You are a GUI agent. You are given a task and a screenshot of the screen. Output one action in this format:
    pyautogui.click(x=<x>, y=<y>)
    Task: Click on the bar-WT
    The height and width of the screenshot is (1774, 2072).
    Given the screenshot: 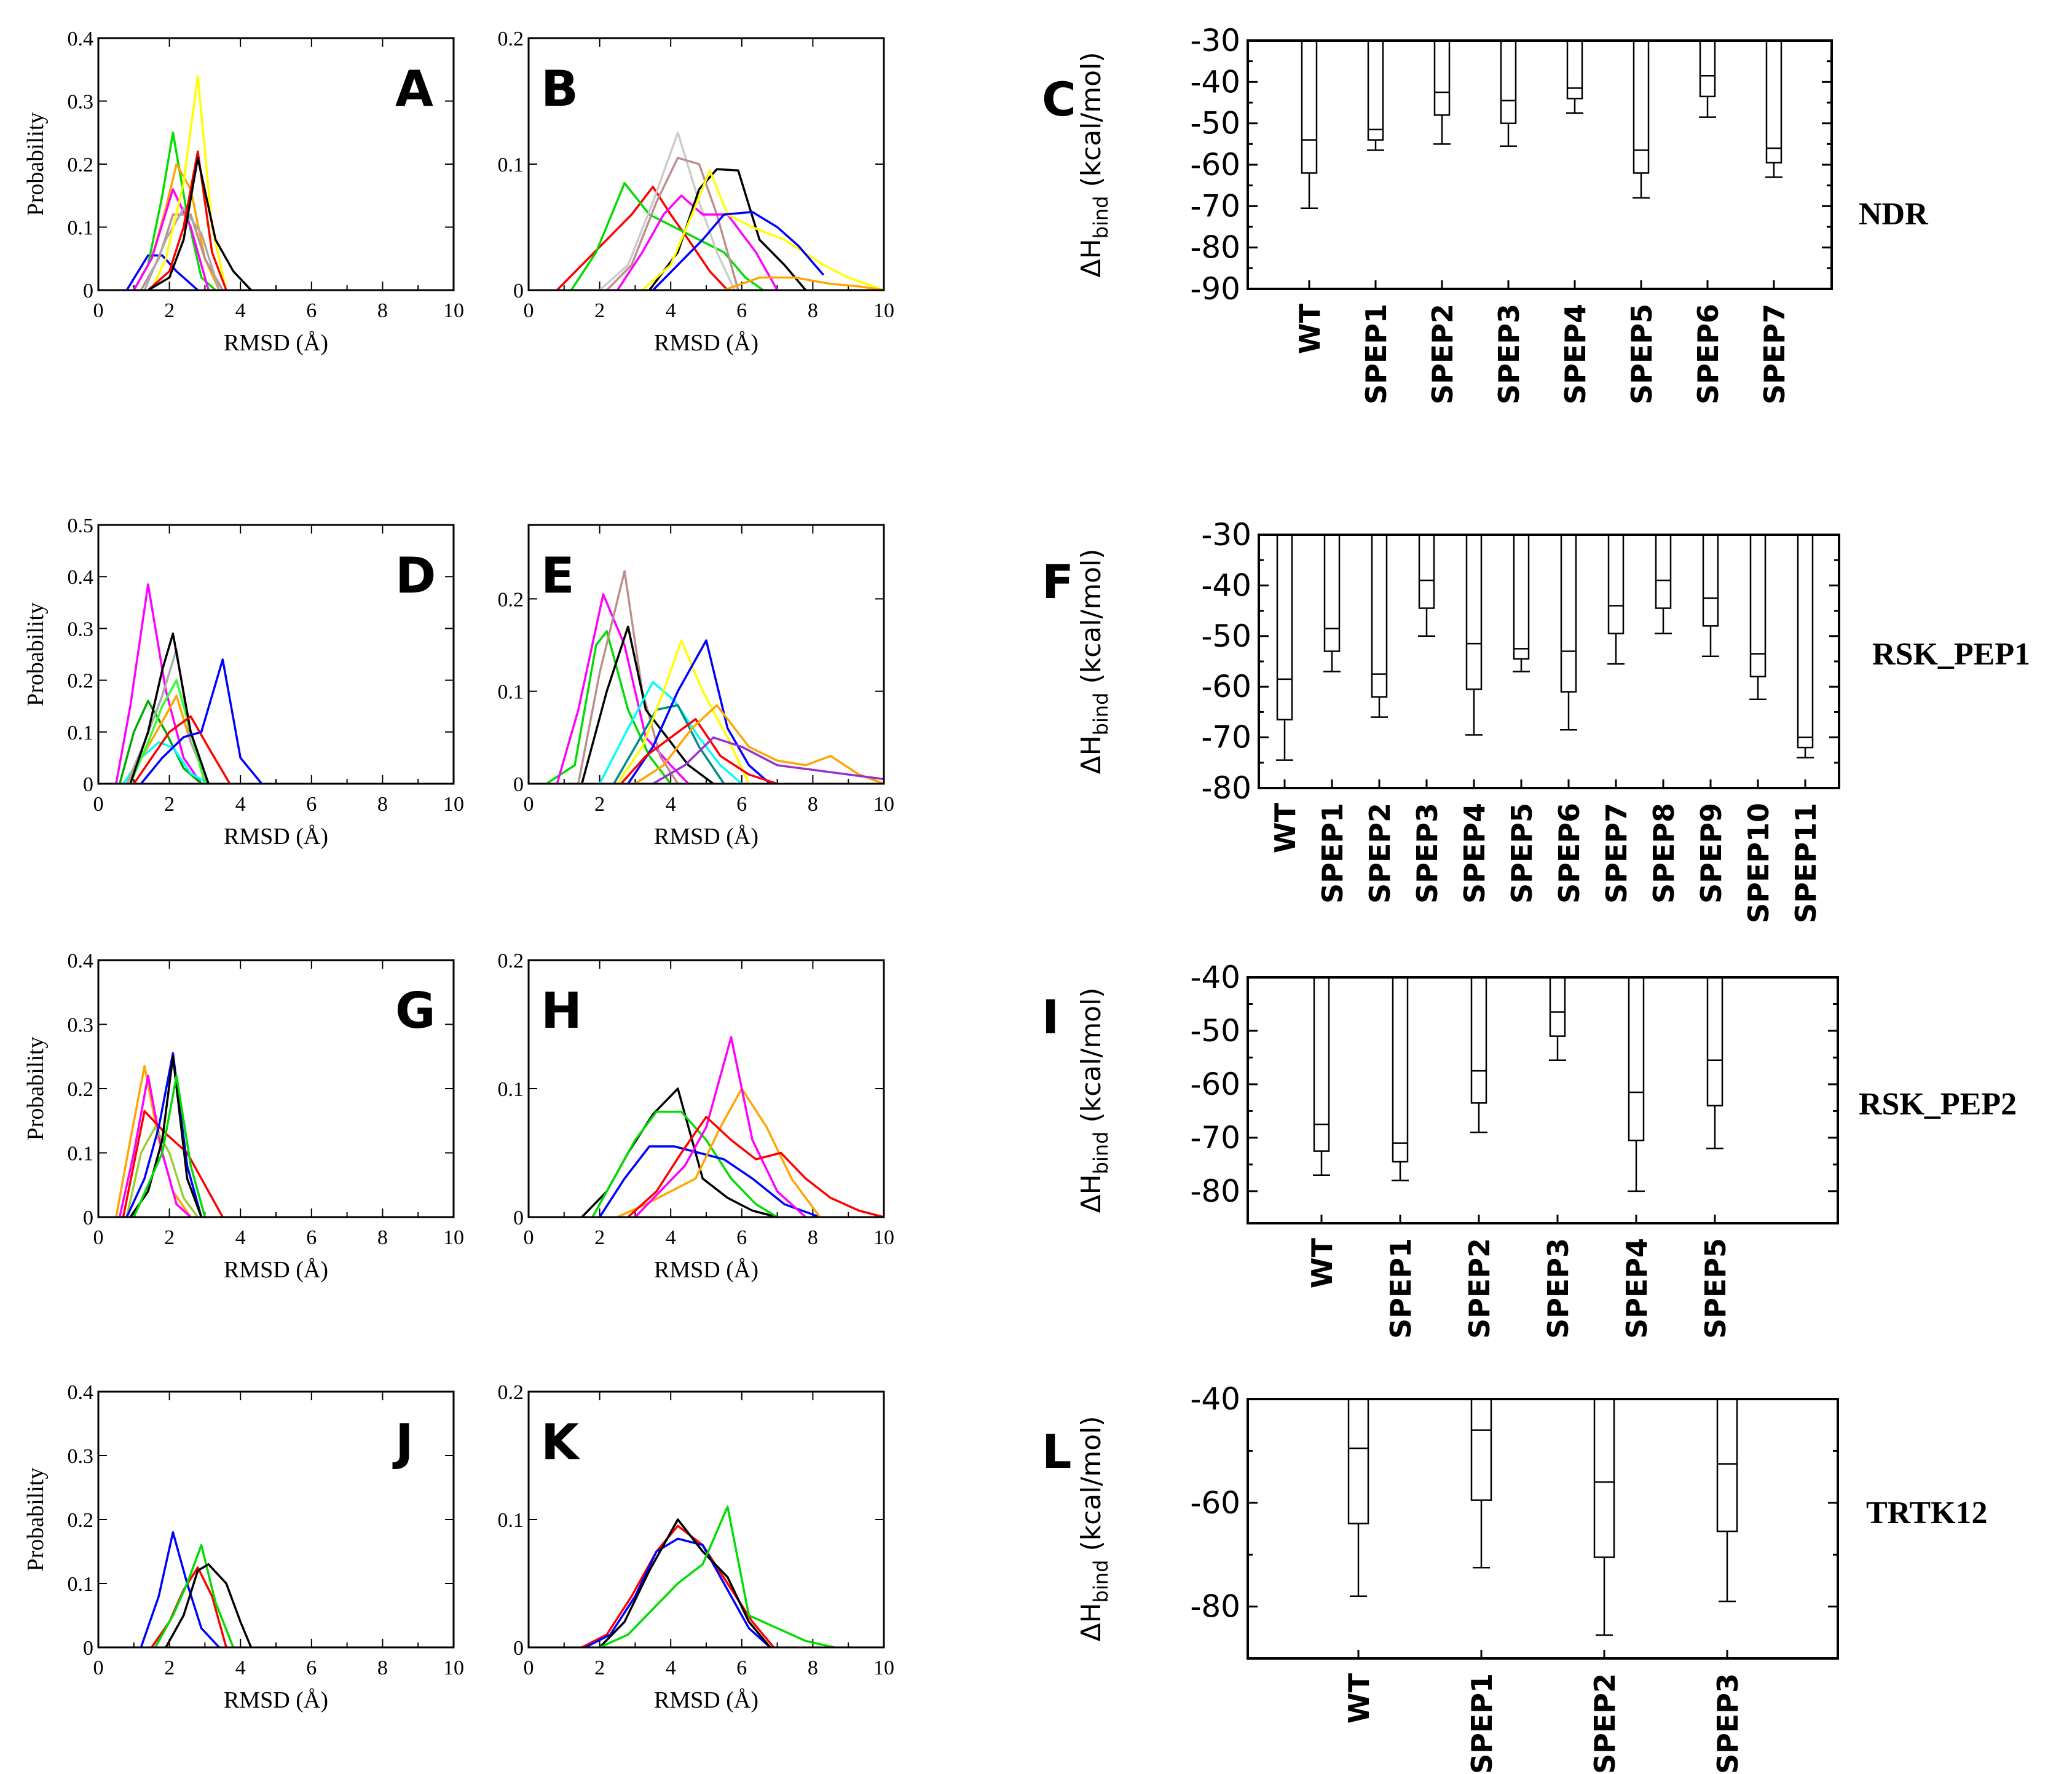 What is the action you would take?
    pyautogui.click(x=1309, y=107)
    